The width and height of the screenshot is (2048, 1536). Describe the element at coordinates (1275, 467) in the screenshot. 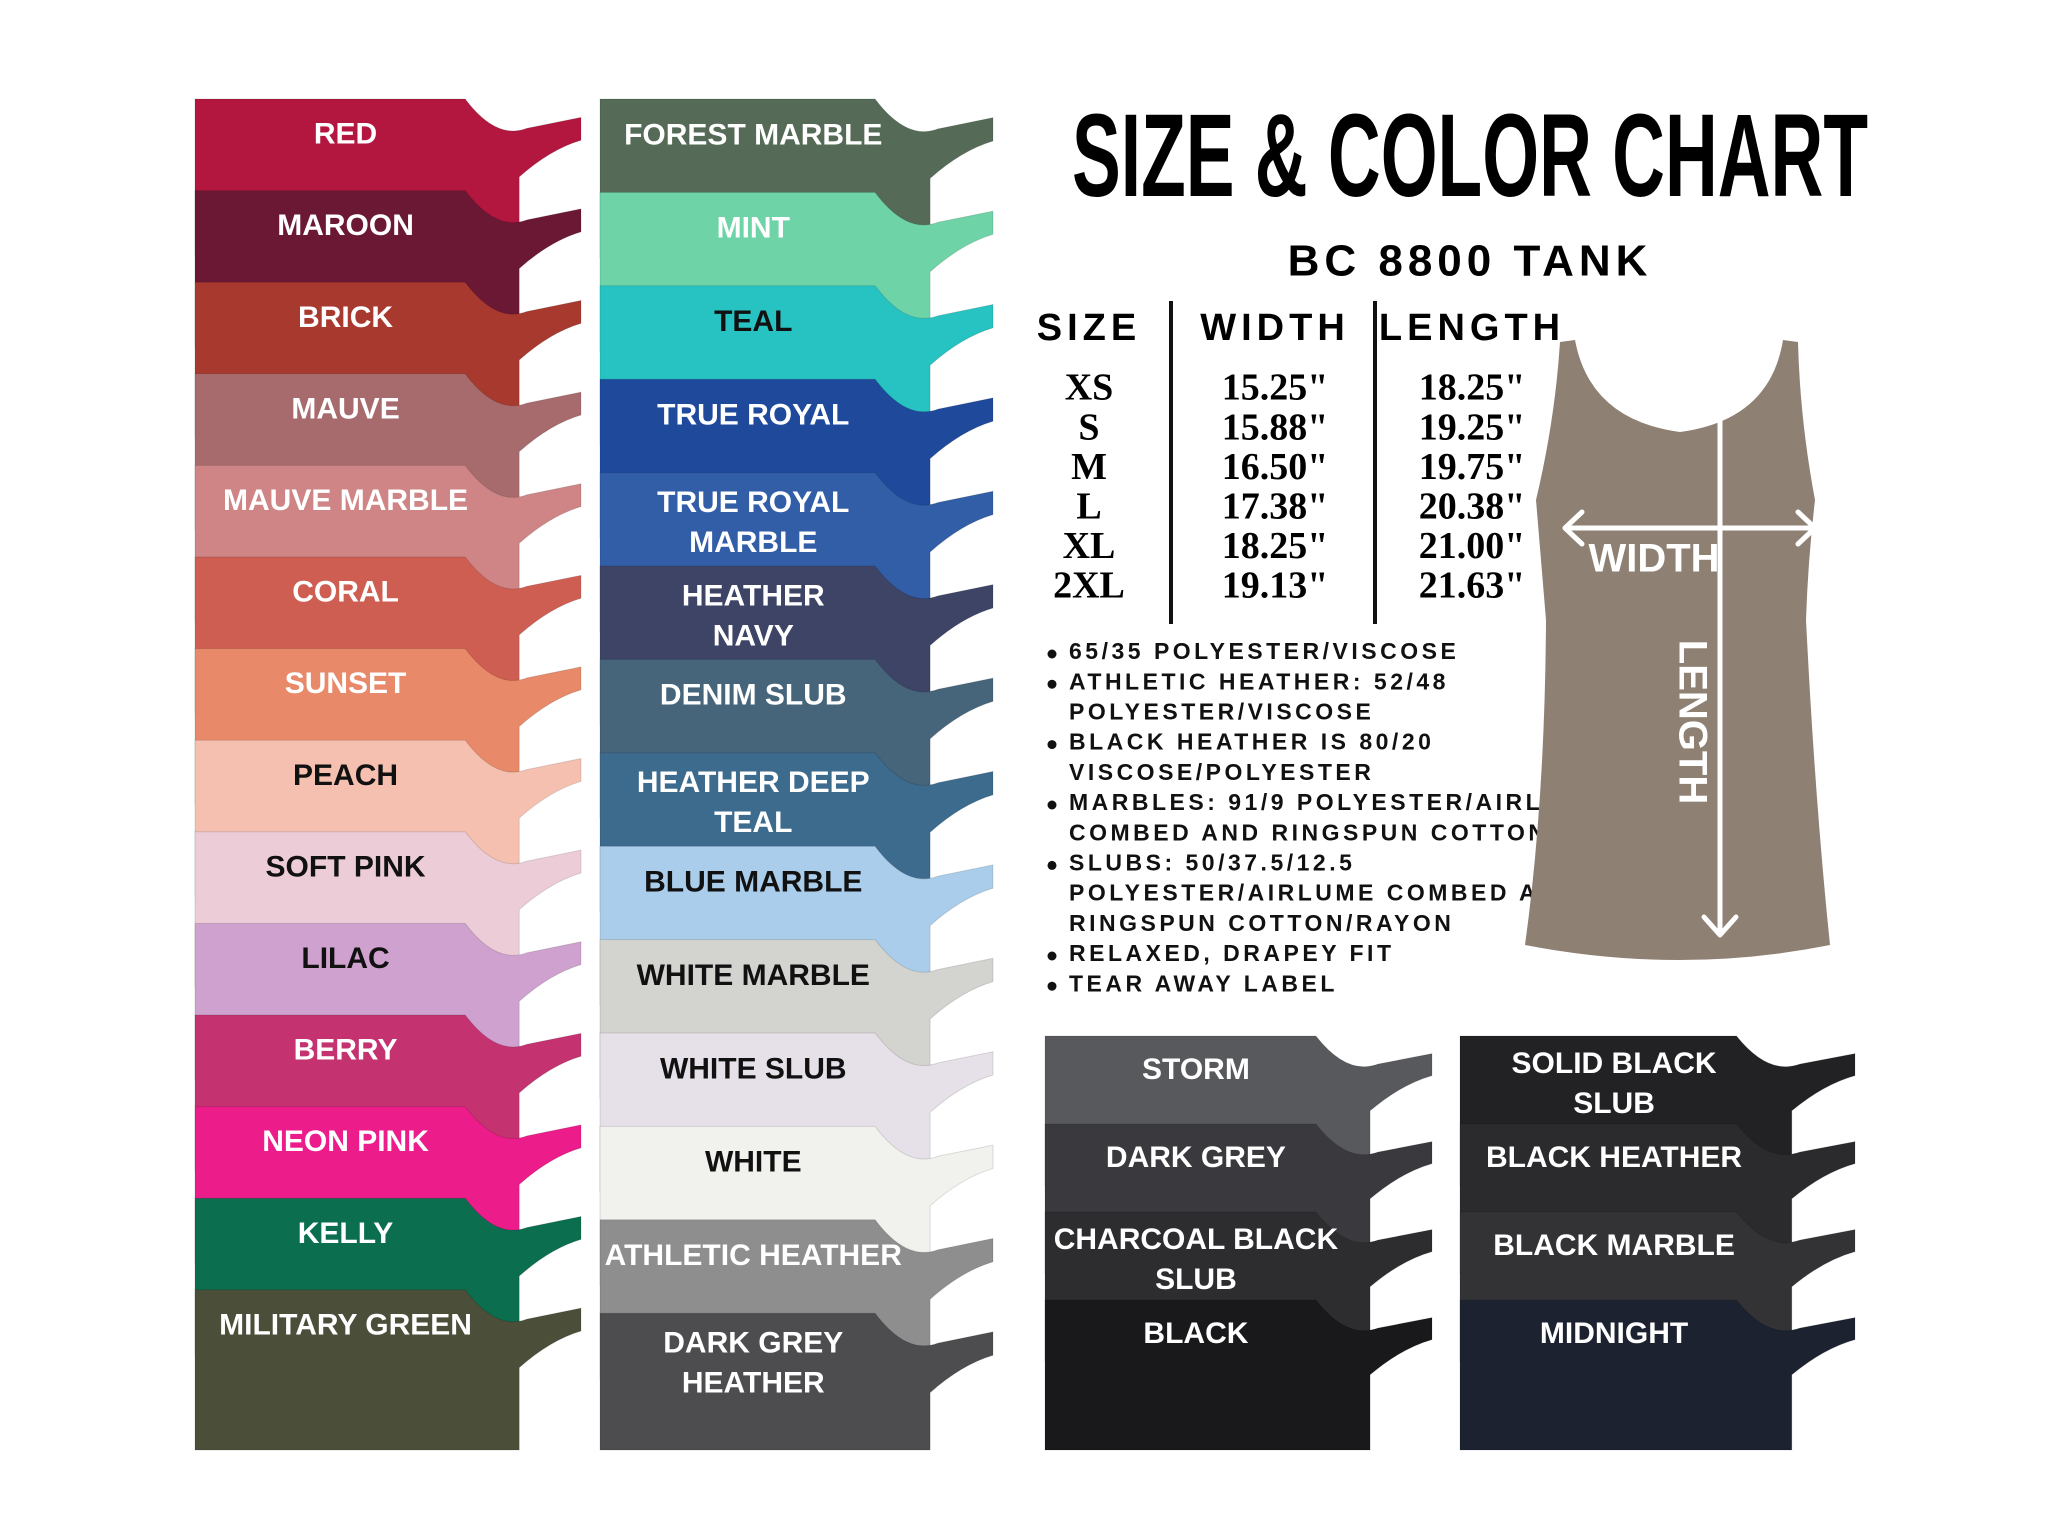

I see `table-cell: 16.50"` at that location.